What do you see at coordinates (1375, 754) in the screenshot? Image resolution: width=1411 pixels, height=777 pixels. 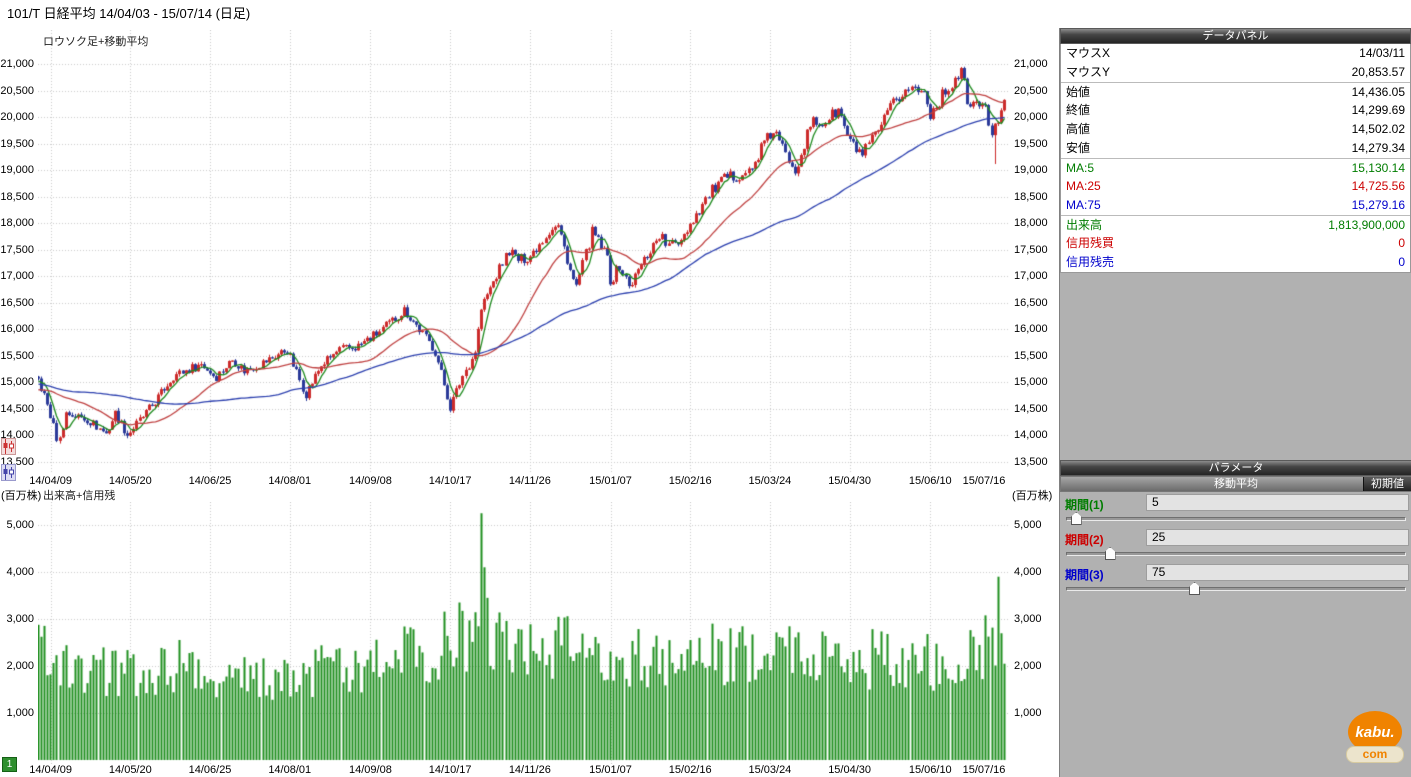 I see `kabu-logo-com-text: com` at bounding box center [1375, 754].